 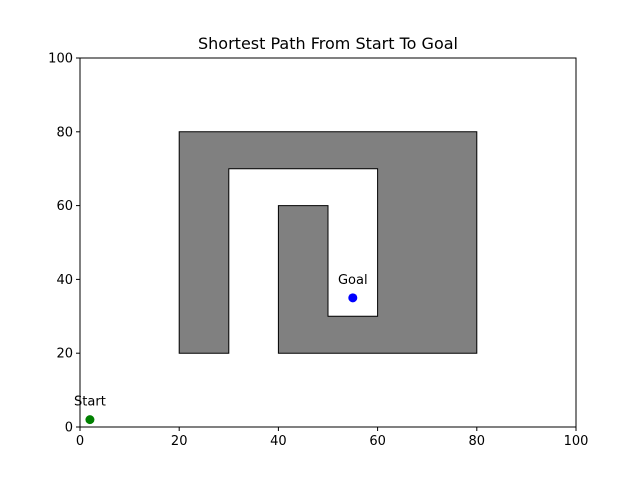 What do you see at coordinates (64, 132) in the screenshot?
I see `y-tick-label: 80` at bounding box center [64, 132].